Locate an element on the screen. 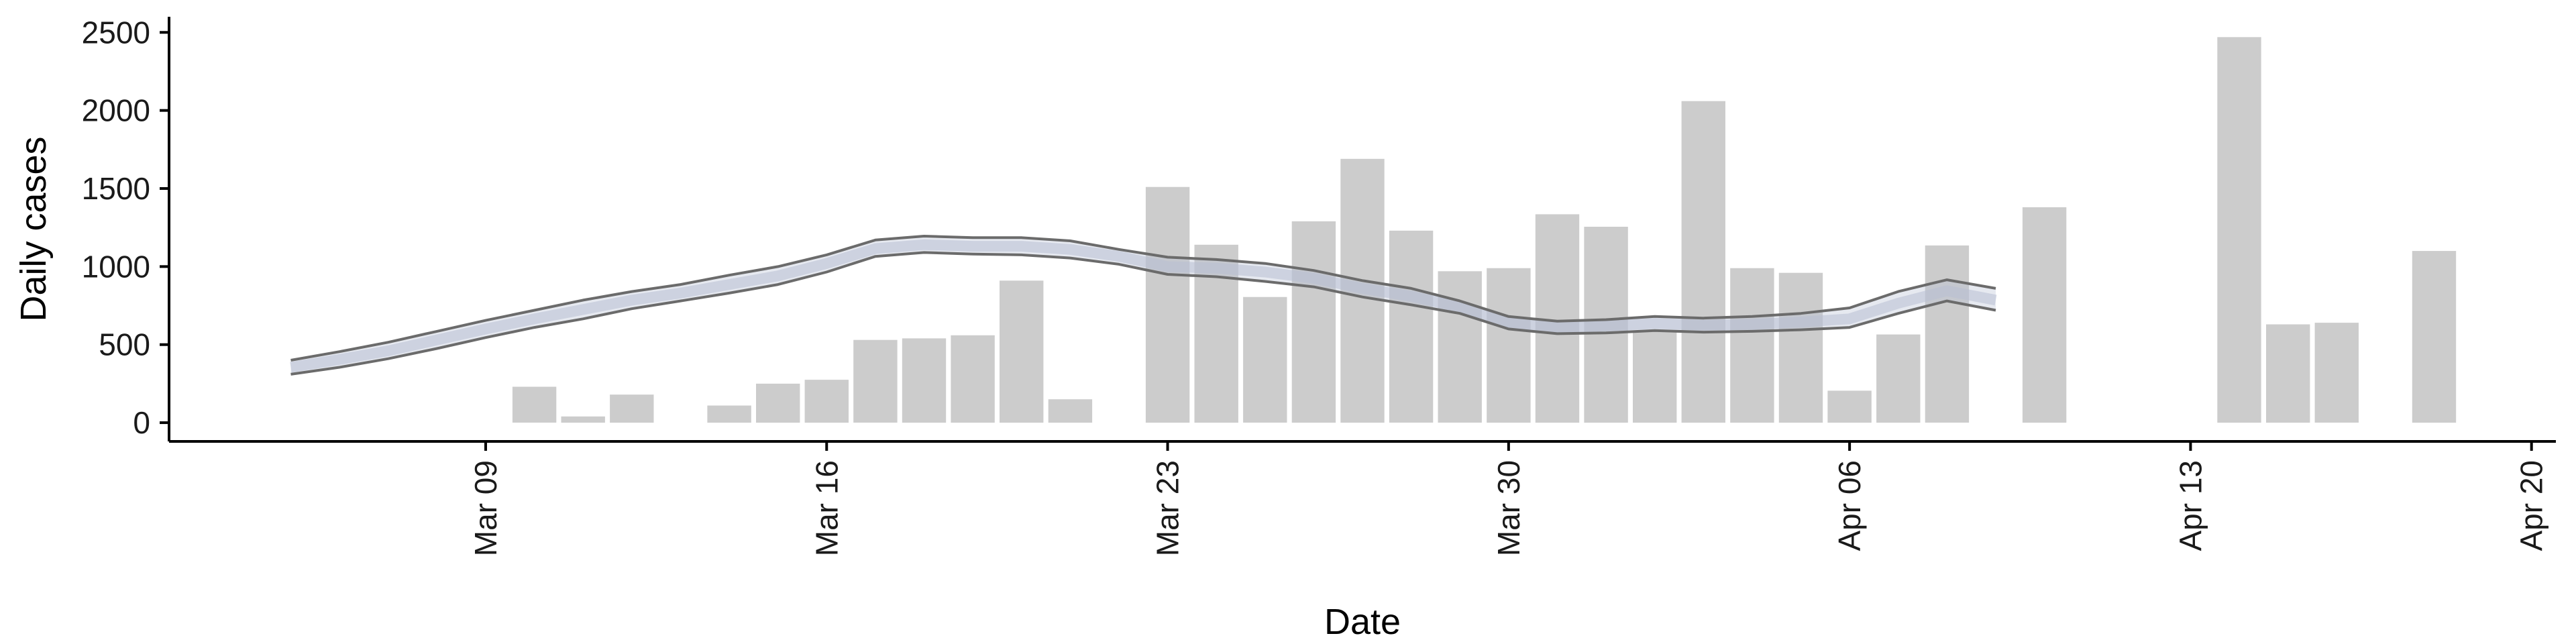  y-tick-label: 0 is located at coordinates (141, 422).